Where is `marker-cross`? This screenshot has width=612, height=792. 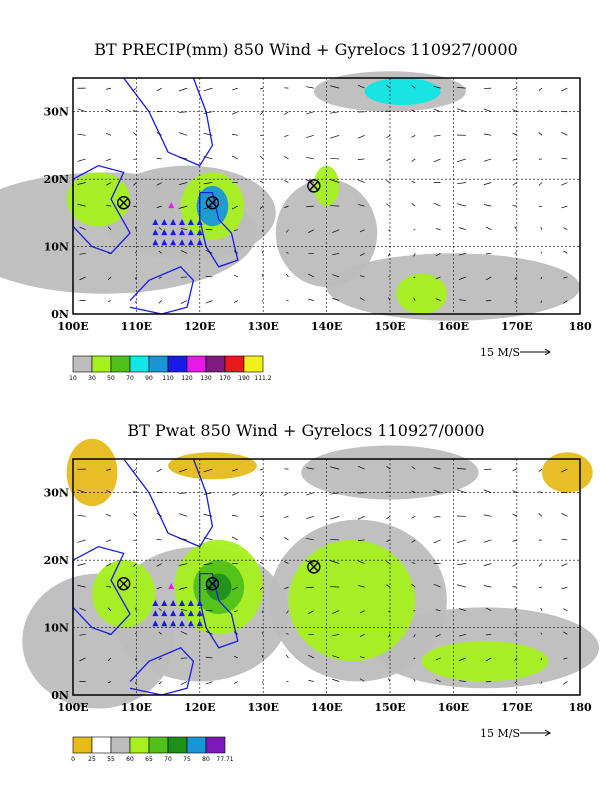 marker-cross is located at coordinates (314, 186).